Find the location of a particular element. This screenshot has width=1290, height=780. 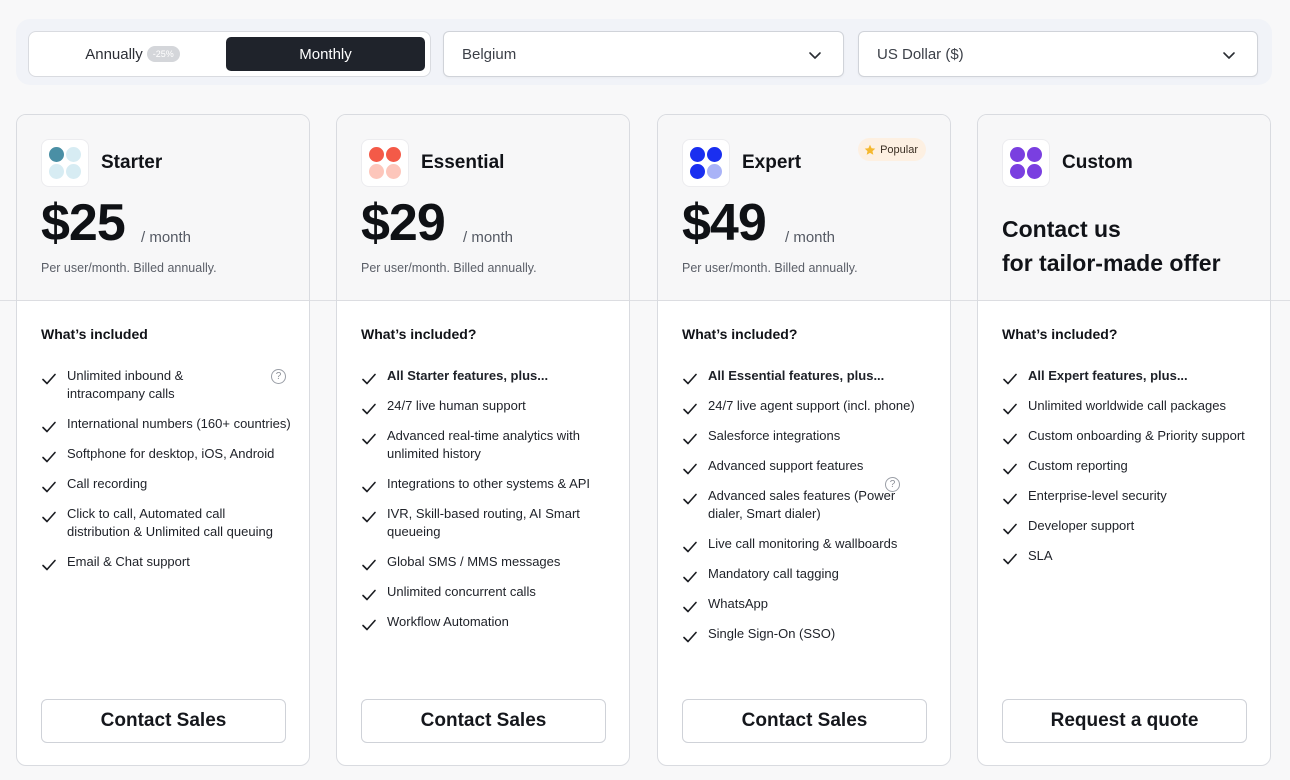

country-select-value: Belgium is located at coordinates (489, 54).